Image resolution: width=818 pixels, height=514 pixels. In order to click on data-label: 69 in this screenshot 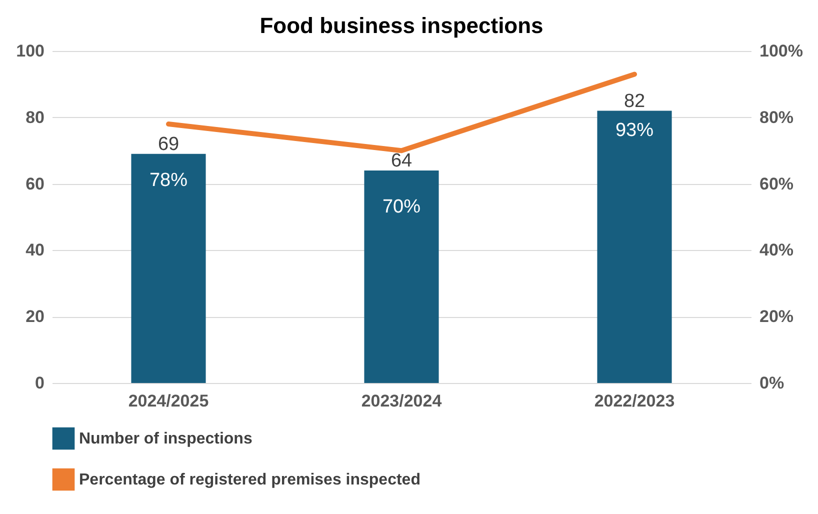, I will do `click(169, 144)`.